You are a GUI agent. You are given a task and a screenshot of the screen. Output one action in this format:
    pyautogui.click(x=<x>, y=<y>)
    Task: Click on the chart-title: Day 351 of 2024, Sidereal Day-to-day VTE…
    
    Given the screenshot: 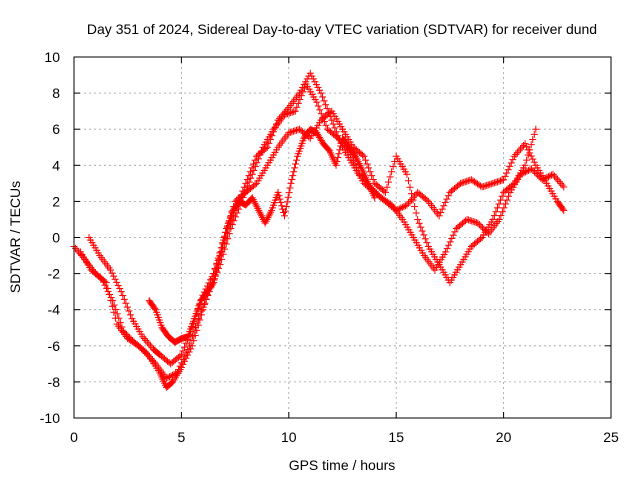 What is the action you would take?
    pyautogui.click(x=342, y=29)
    